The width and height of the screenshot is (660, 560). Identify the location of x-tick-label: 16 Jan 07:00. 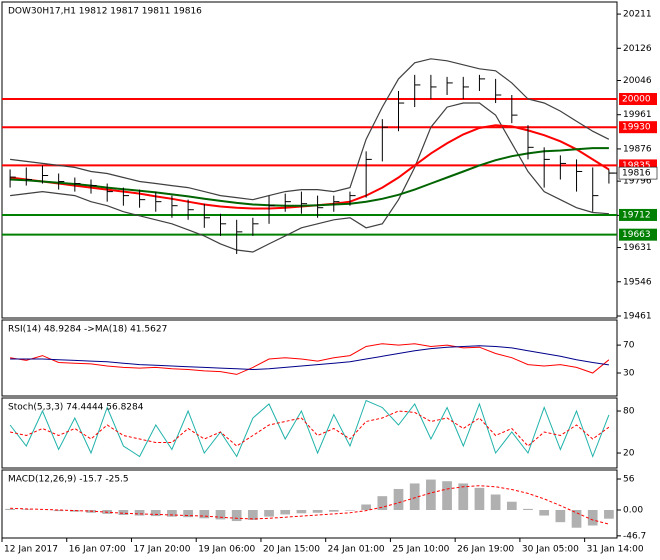
(97, 550).